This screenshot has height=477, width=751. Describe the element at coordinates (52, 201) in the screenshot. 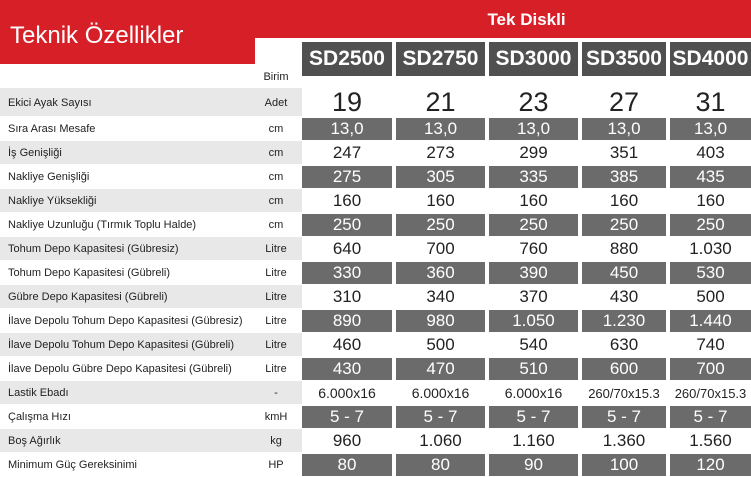

I see `row-label: Nakliye Yüksekliği` at that location.